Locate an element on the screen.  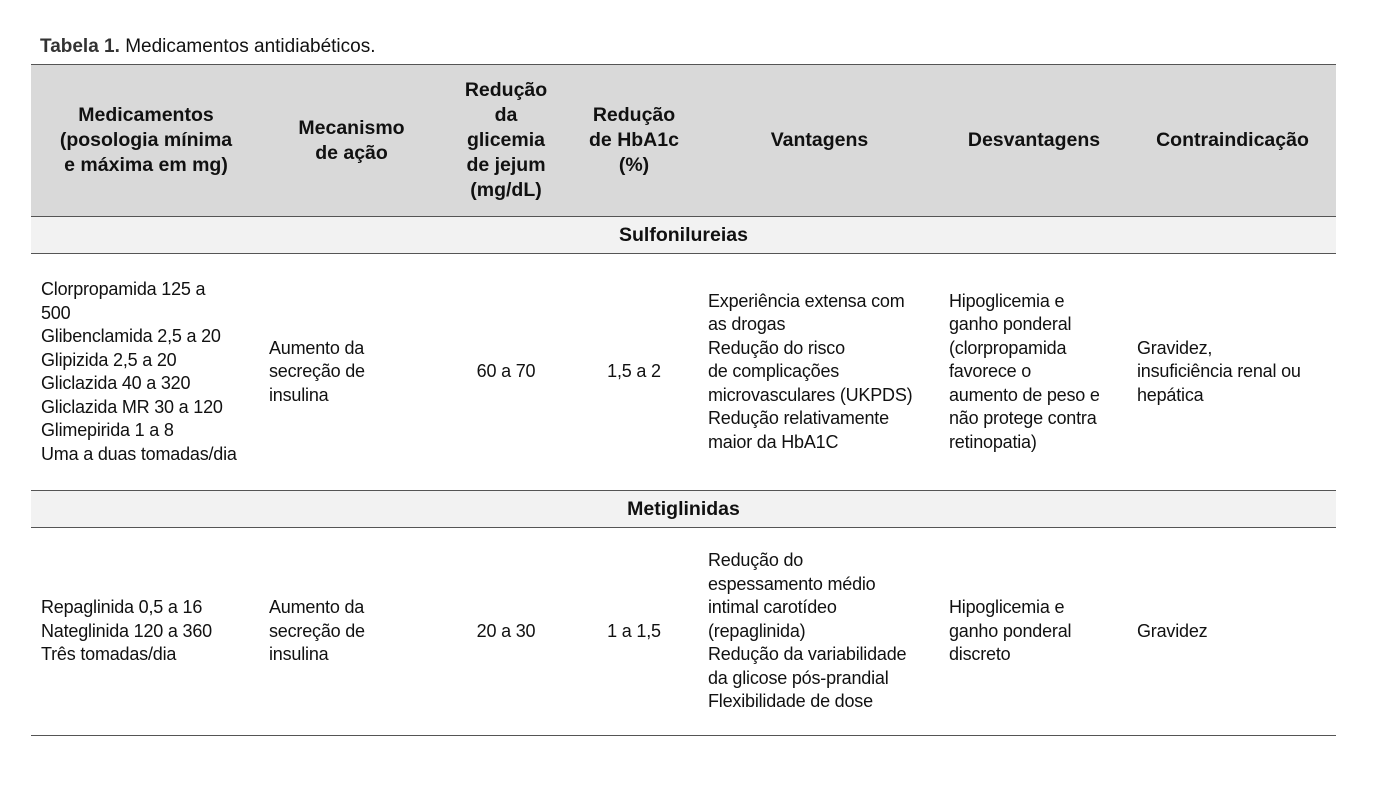
section-title: Metiglinidas is located at coordinates (683, 509).